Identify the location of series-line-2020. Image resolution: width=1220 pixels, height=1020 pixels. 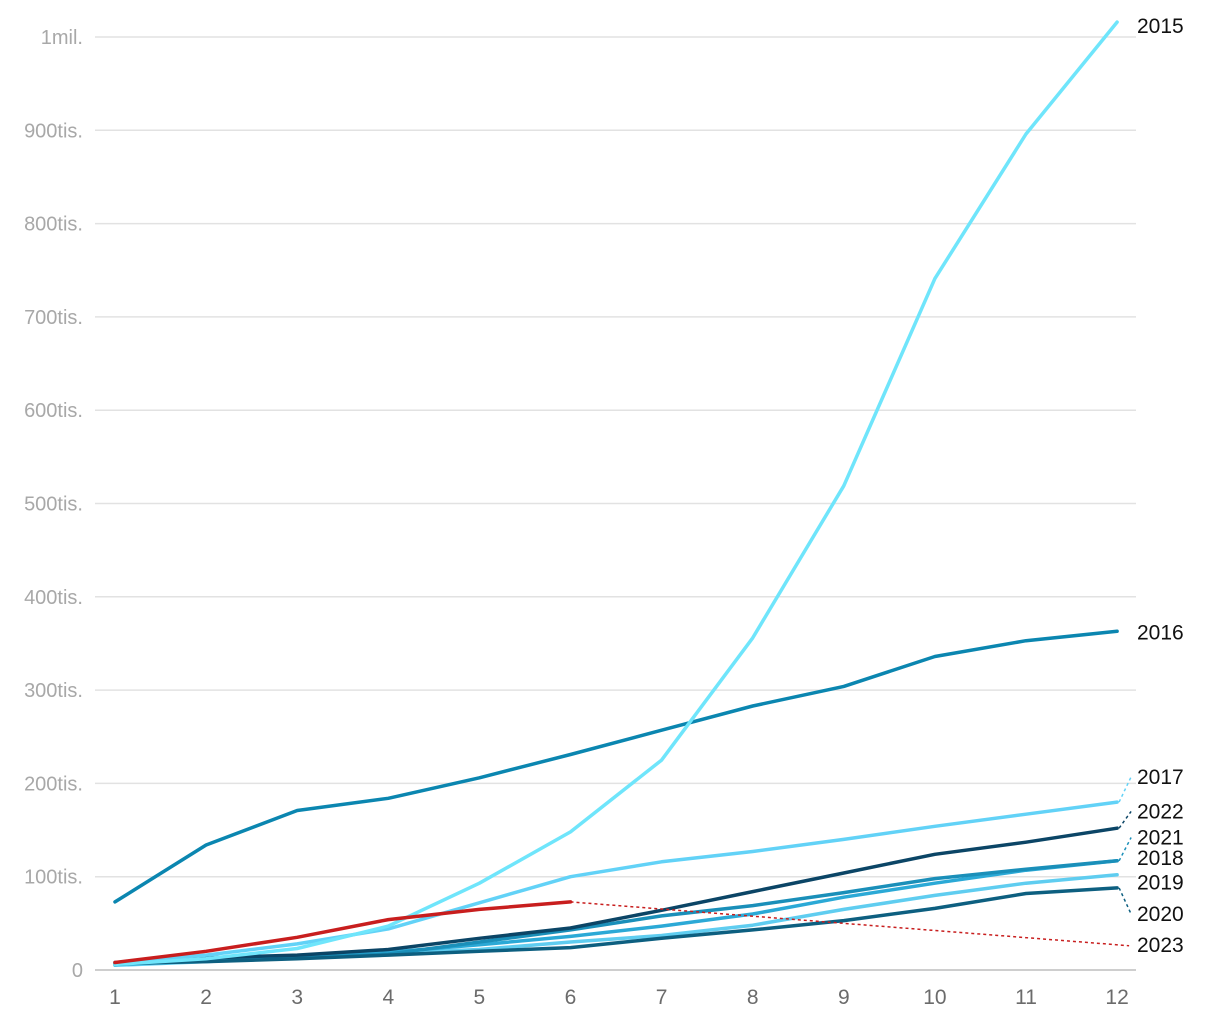
(616, 926).